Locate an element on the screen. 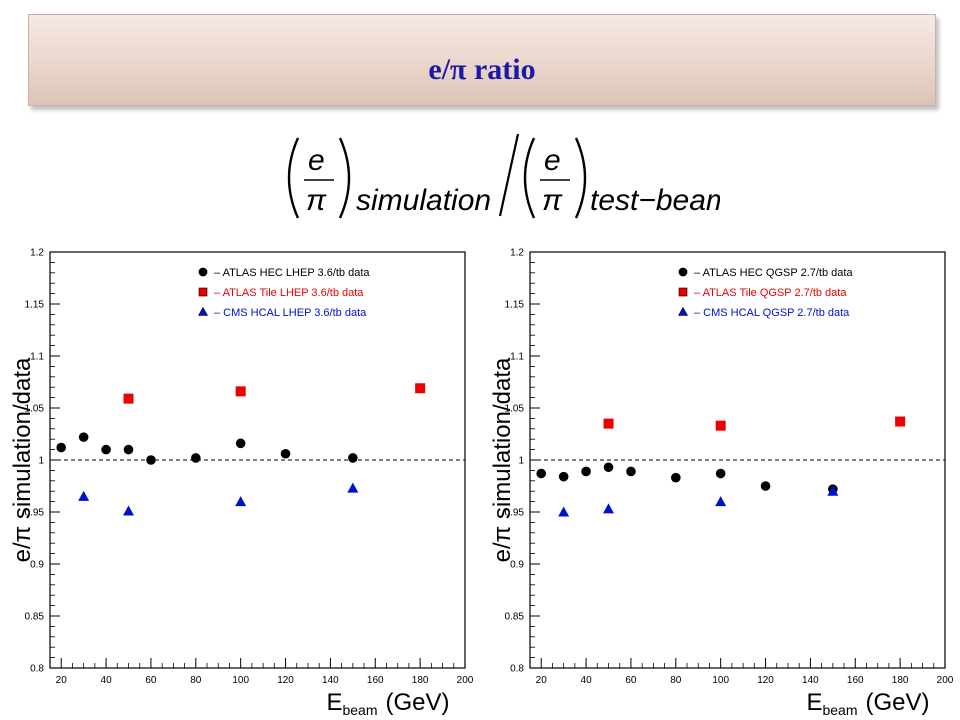 Image resolution: width=960 pixels, height=720 pixels. legend-entry: – ATLAS HEC LHEP 3.6/tb data is located at coordinates (292, 273).